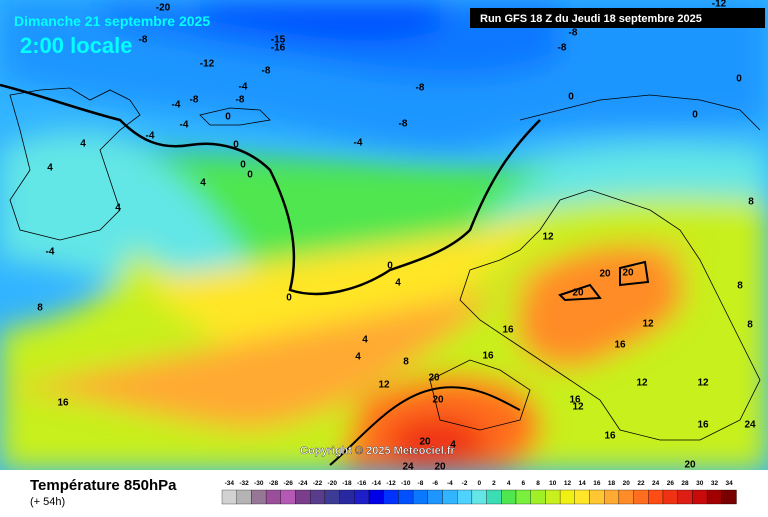  I want to click on scale-label: 28, so click(685, 483).